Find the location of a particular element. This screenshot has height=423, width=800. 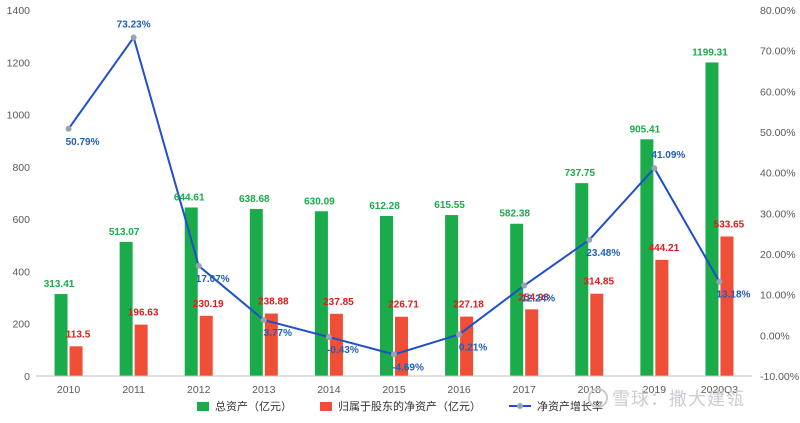

data-label-net-assets: 227.18 is located at coordinates (468, 305).